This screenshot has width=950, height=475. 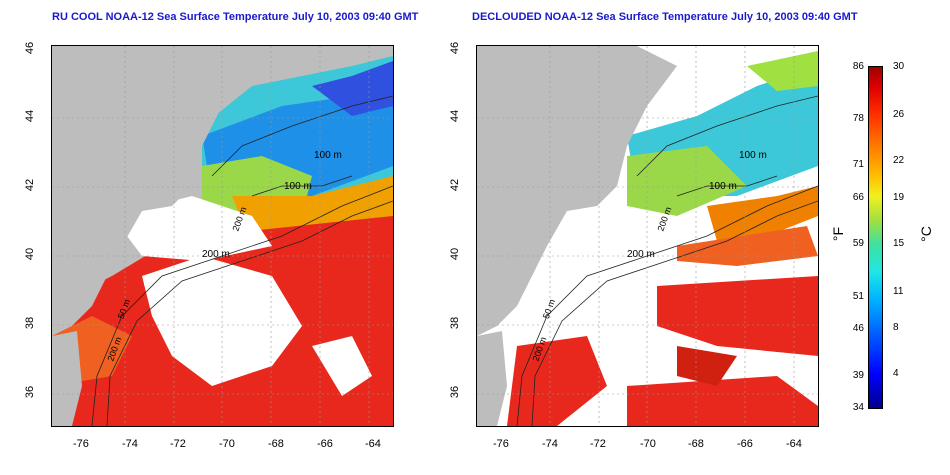 What do you see at coordinates (227, 444) in the screenshot?
I see `left-x-tick: -70` at bounding box center [227, 444].